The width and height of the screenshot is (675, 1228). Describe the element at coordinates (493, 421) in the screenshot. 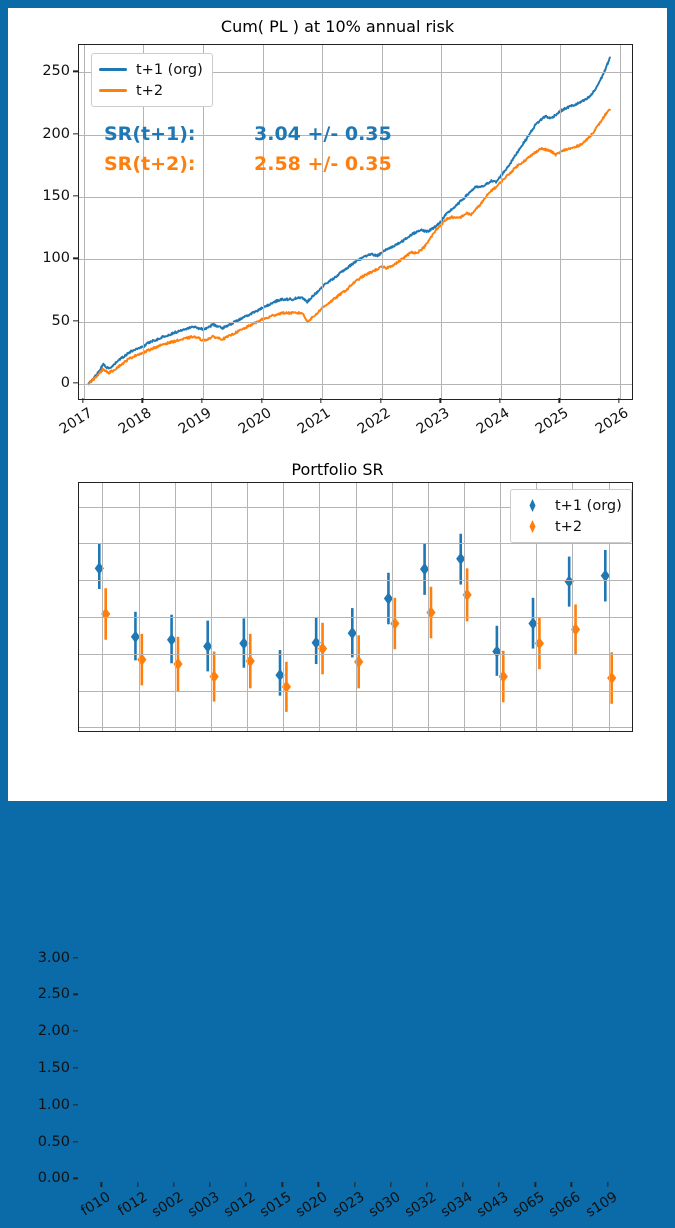

I see `x-axis-tick-label: 2024` at that location.